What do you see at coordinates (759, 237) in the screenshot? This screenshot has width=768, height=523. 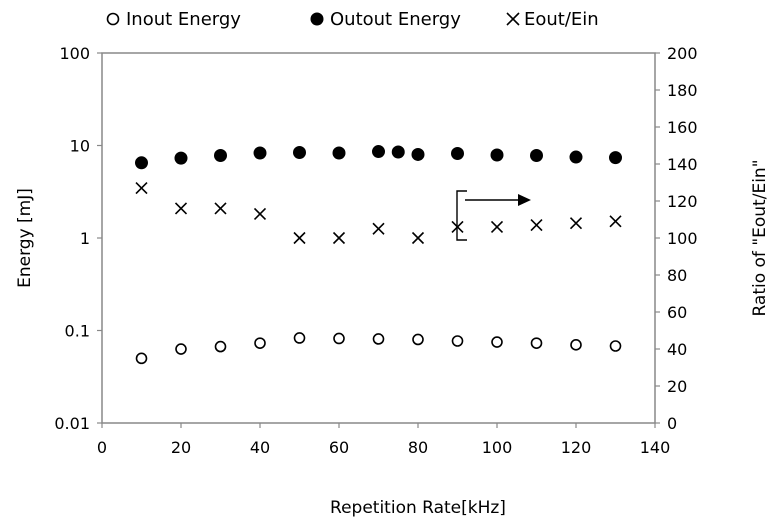 I see `y2-axis-label: Ratio of "Eout/Ein"` at bounding box center [759, 237].